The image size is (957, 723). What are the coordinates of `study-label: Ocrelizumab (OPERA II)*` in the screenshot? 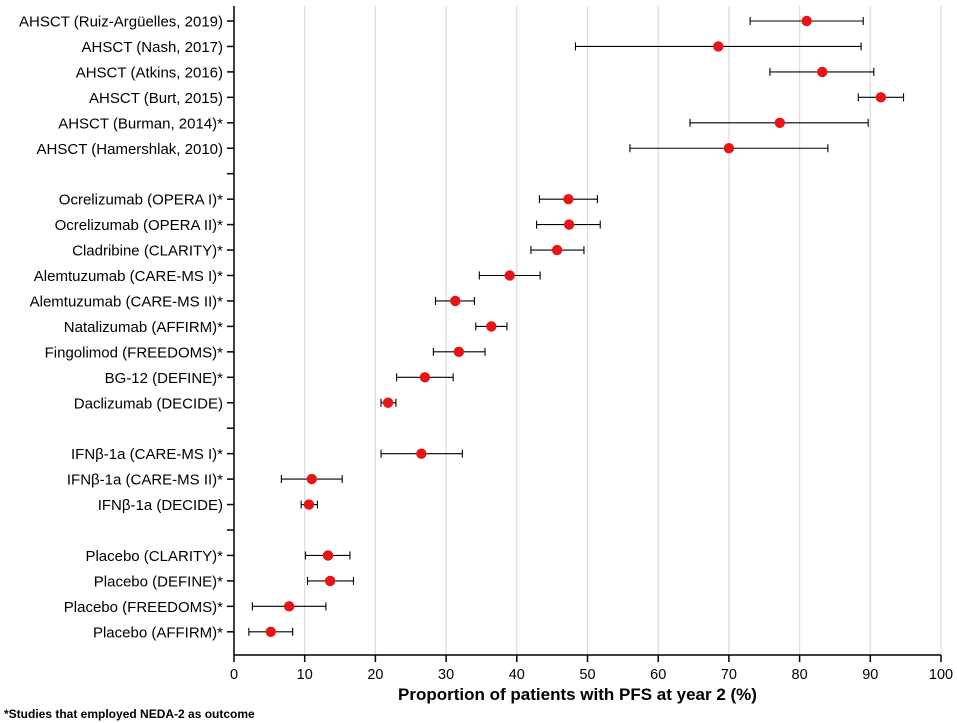 It's located at (139, 225).